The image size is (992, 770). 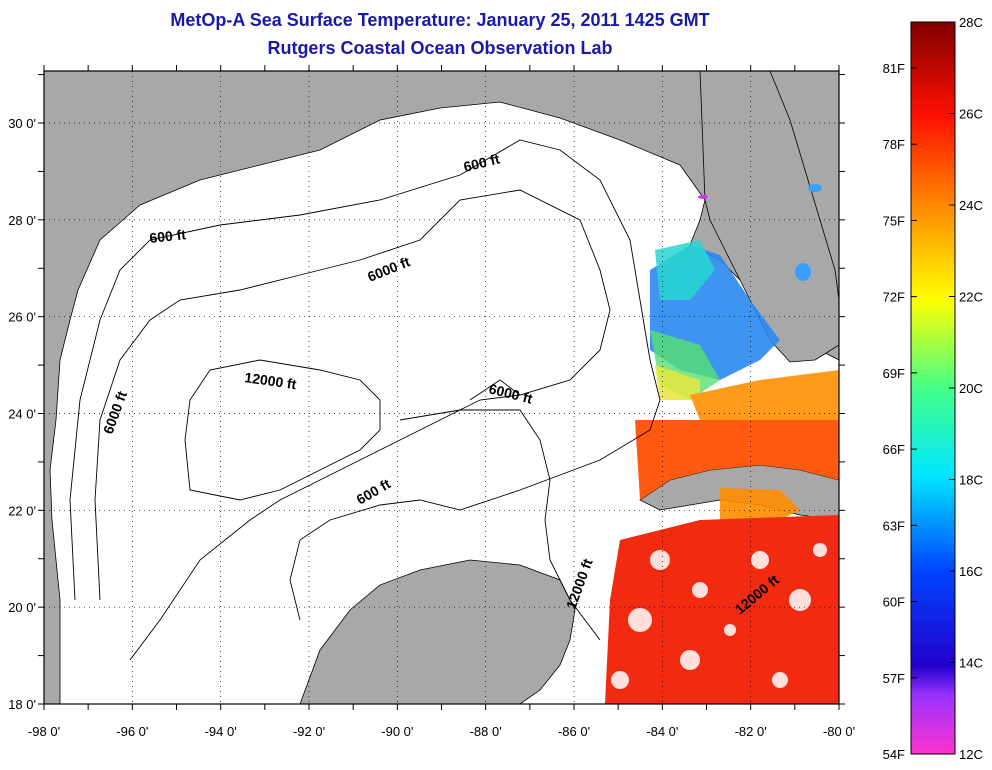 I want to click on celsius-label: 28C, so click(x=971, y=22).